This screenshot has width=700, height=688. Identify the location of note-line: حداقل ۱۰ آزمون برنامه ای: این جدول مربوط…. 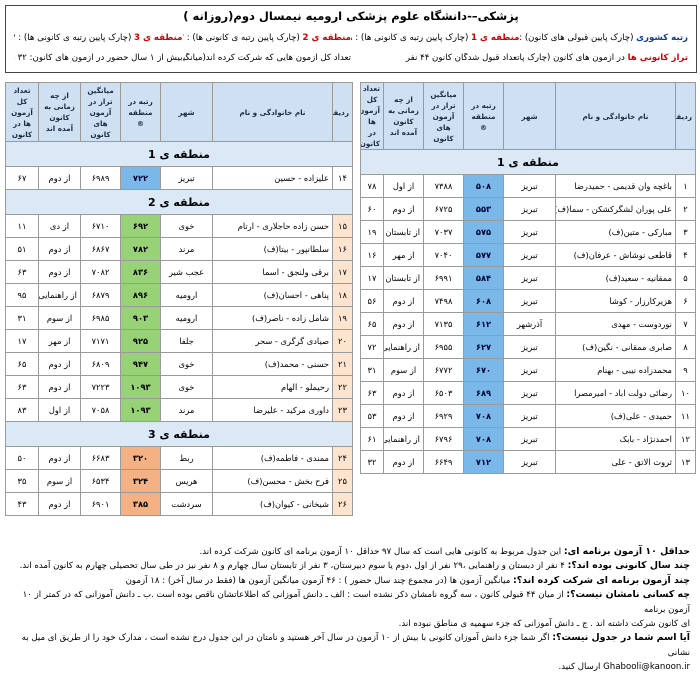
(444, 551).